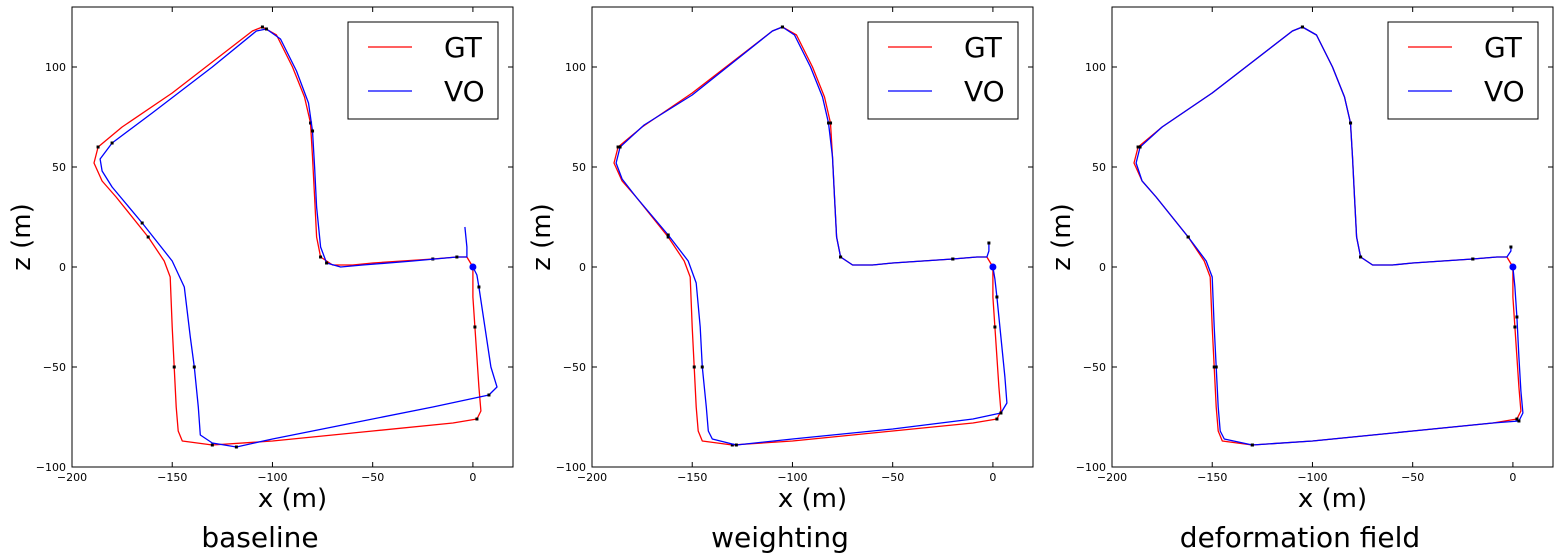  What do you see at coordinates (259, 537) in the screenshot?
I see `panel-caption: baseline` at bounding box center [259, 537].